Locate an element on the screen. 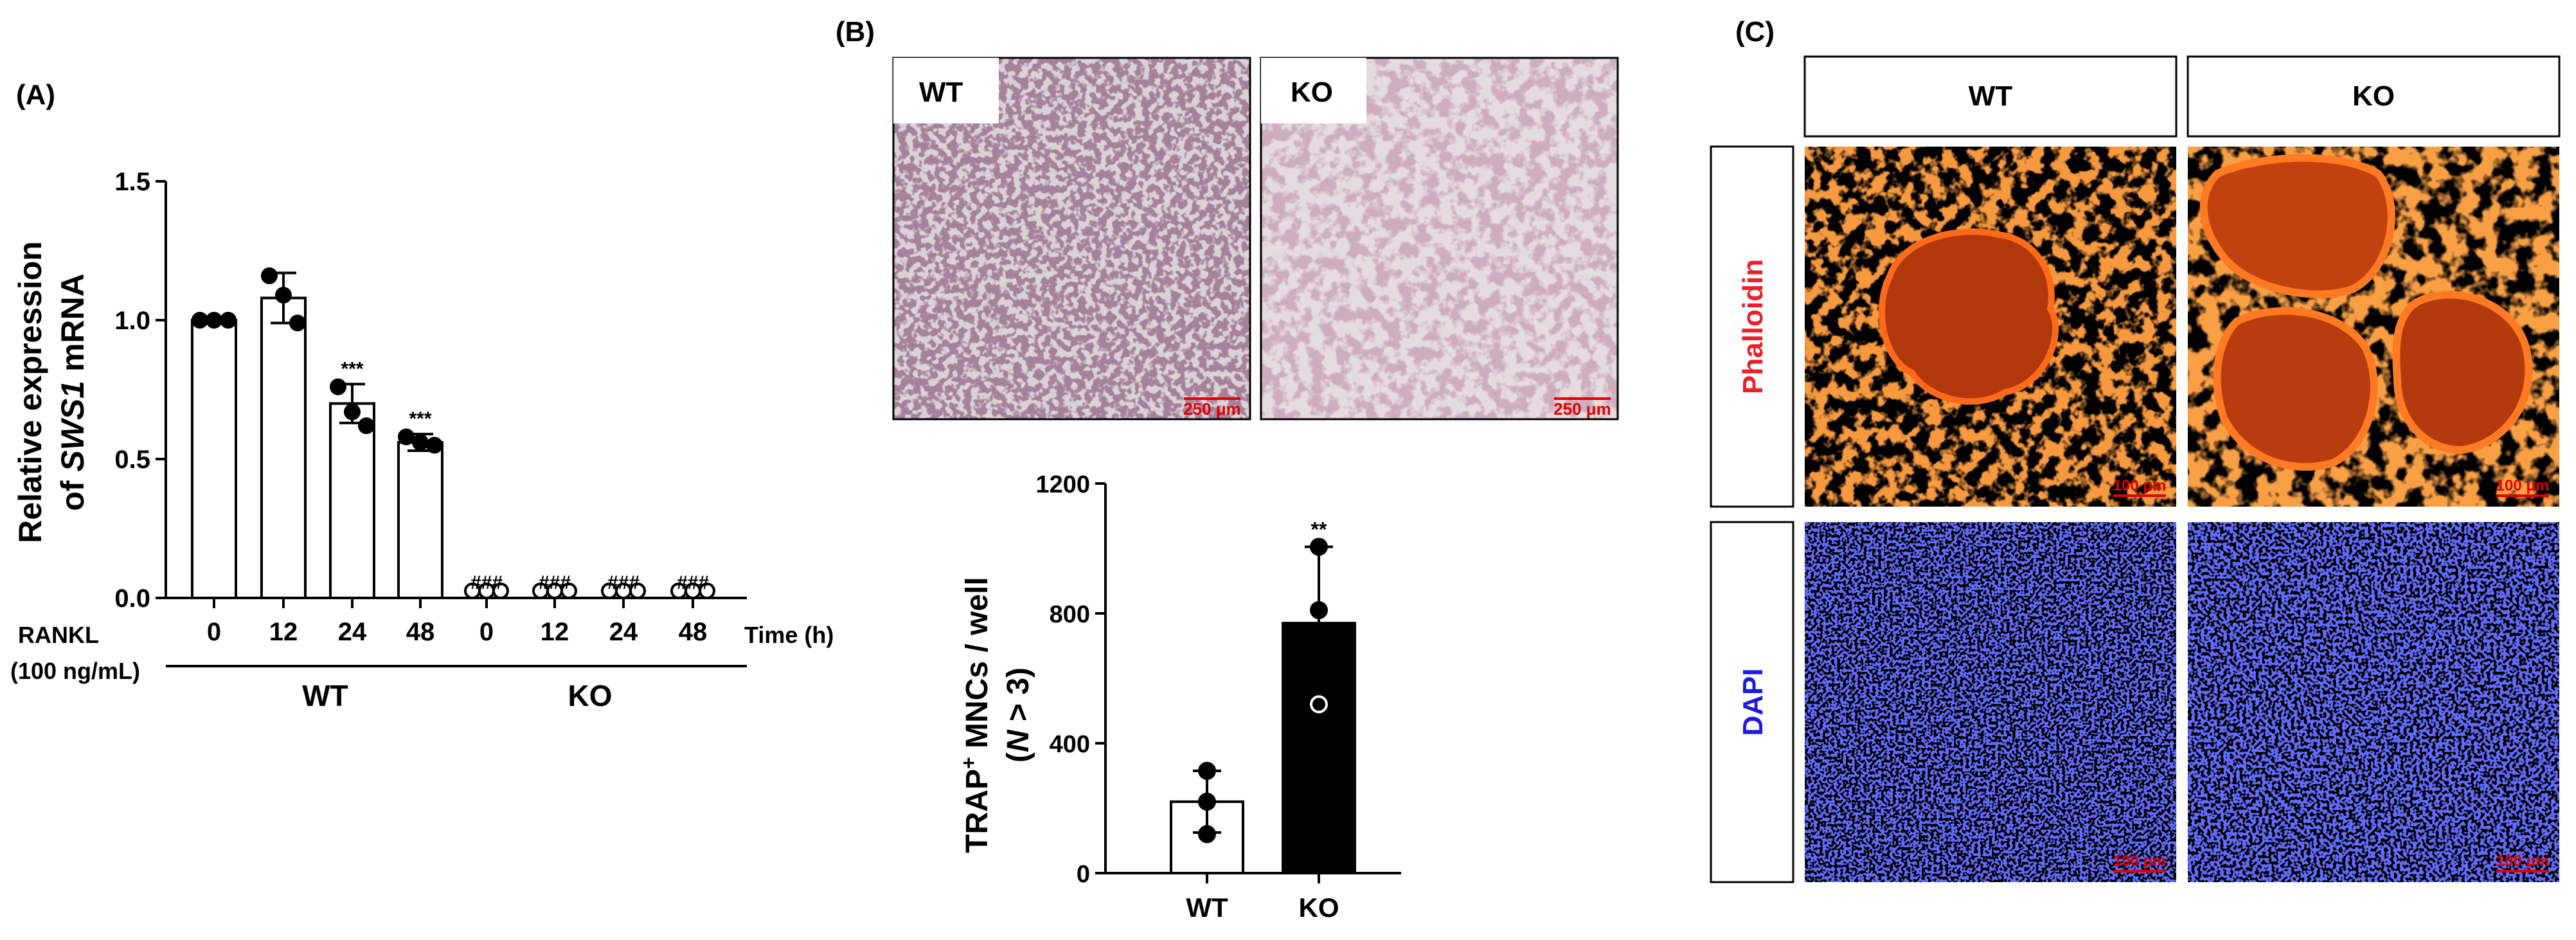 The image size is (2576, 940). panel-a-axes: 0.0 0.5 1.0 1.5 0 12 24 48 0 12 24 48 is located at coordinates (430, 407).